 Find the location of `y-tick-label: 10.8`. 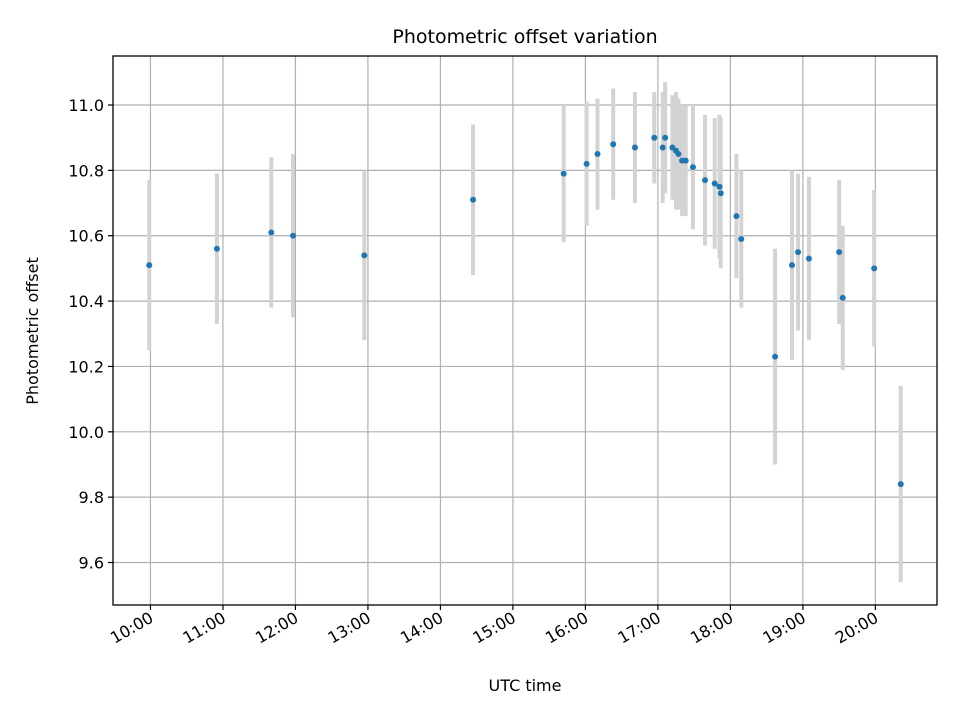

y-tick-label: 10.8 is located at coordinates (86, 170).